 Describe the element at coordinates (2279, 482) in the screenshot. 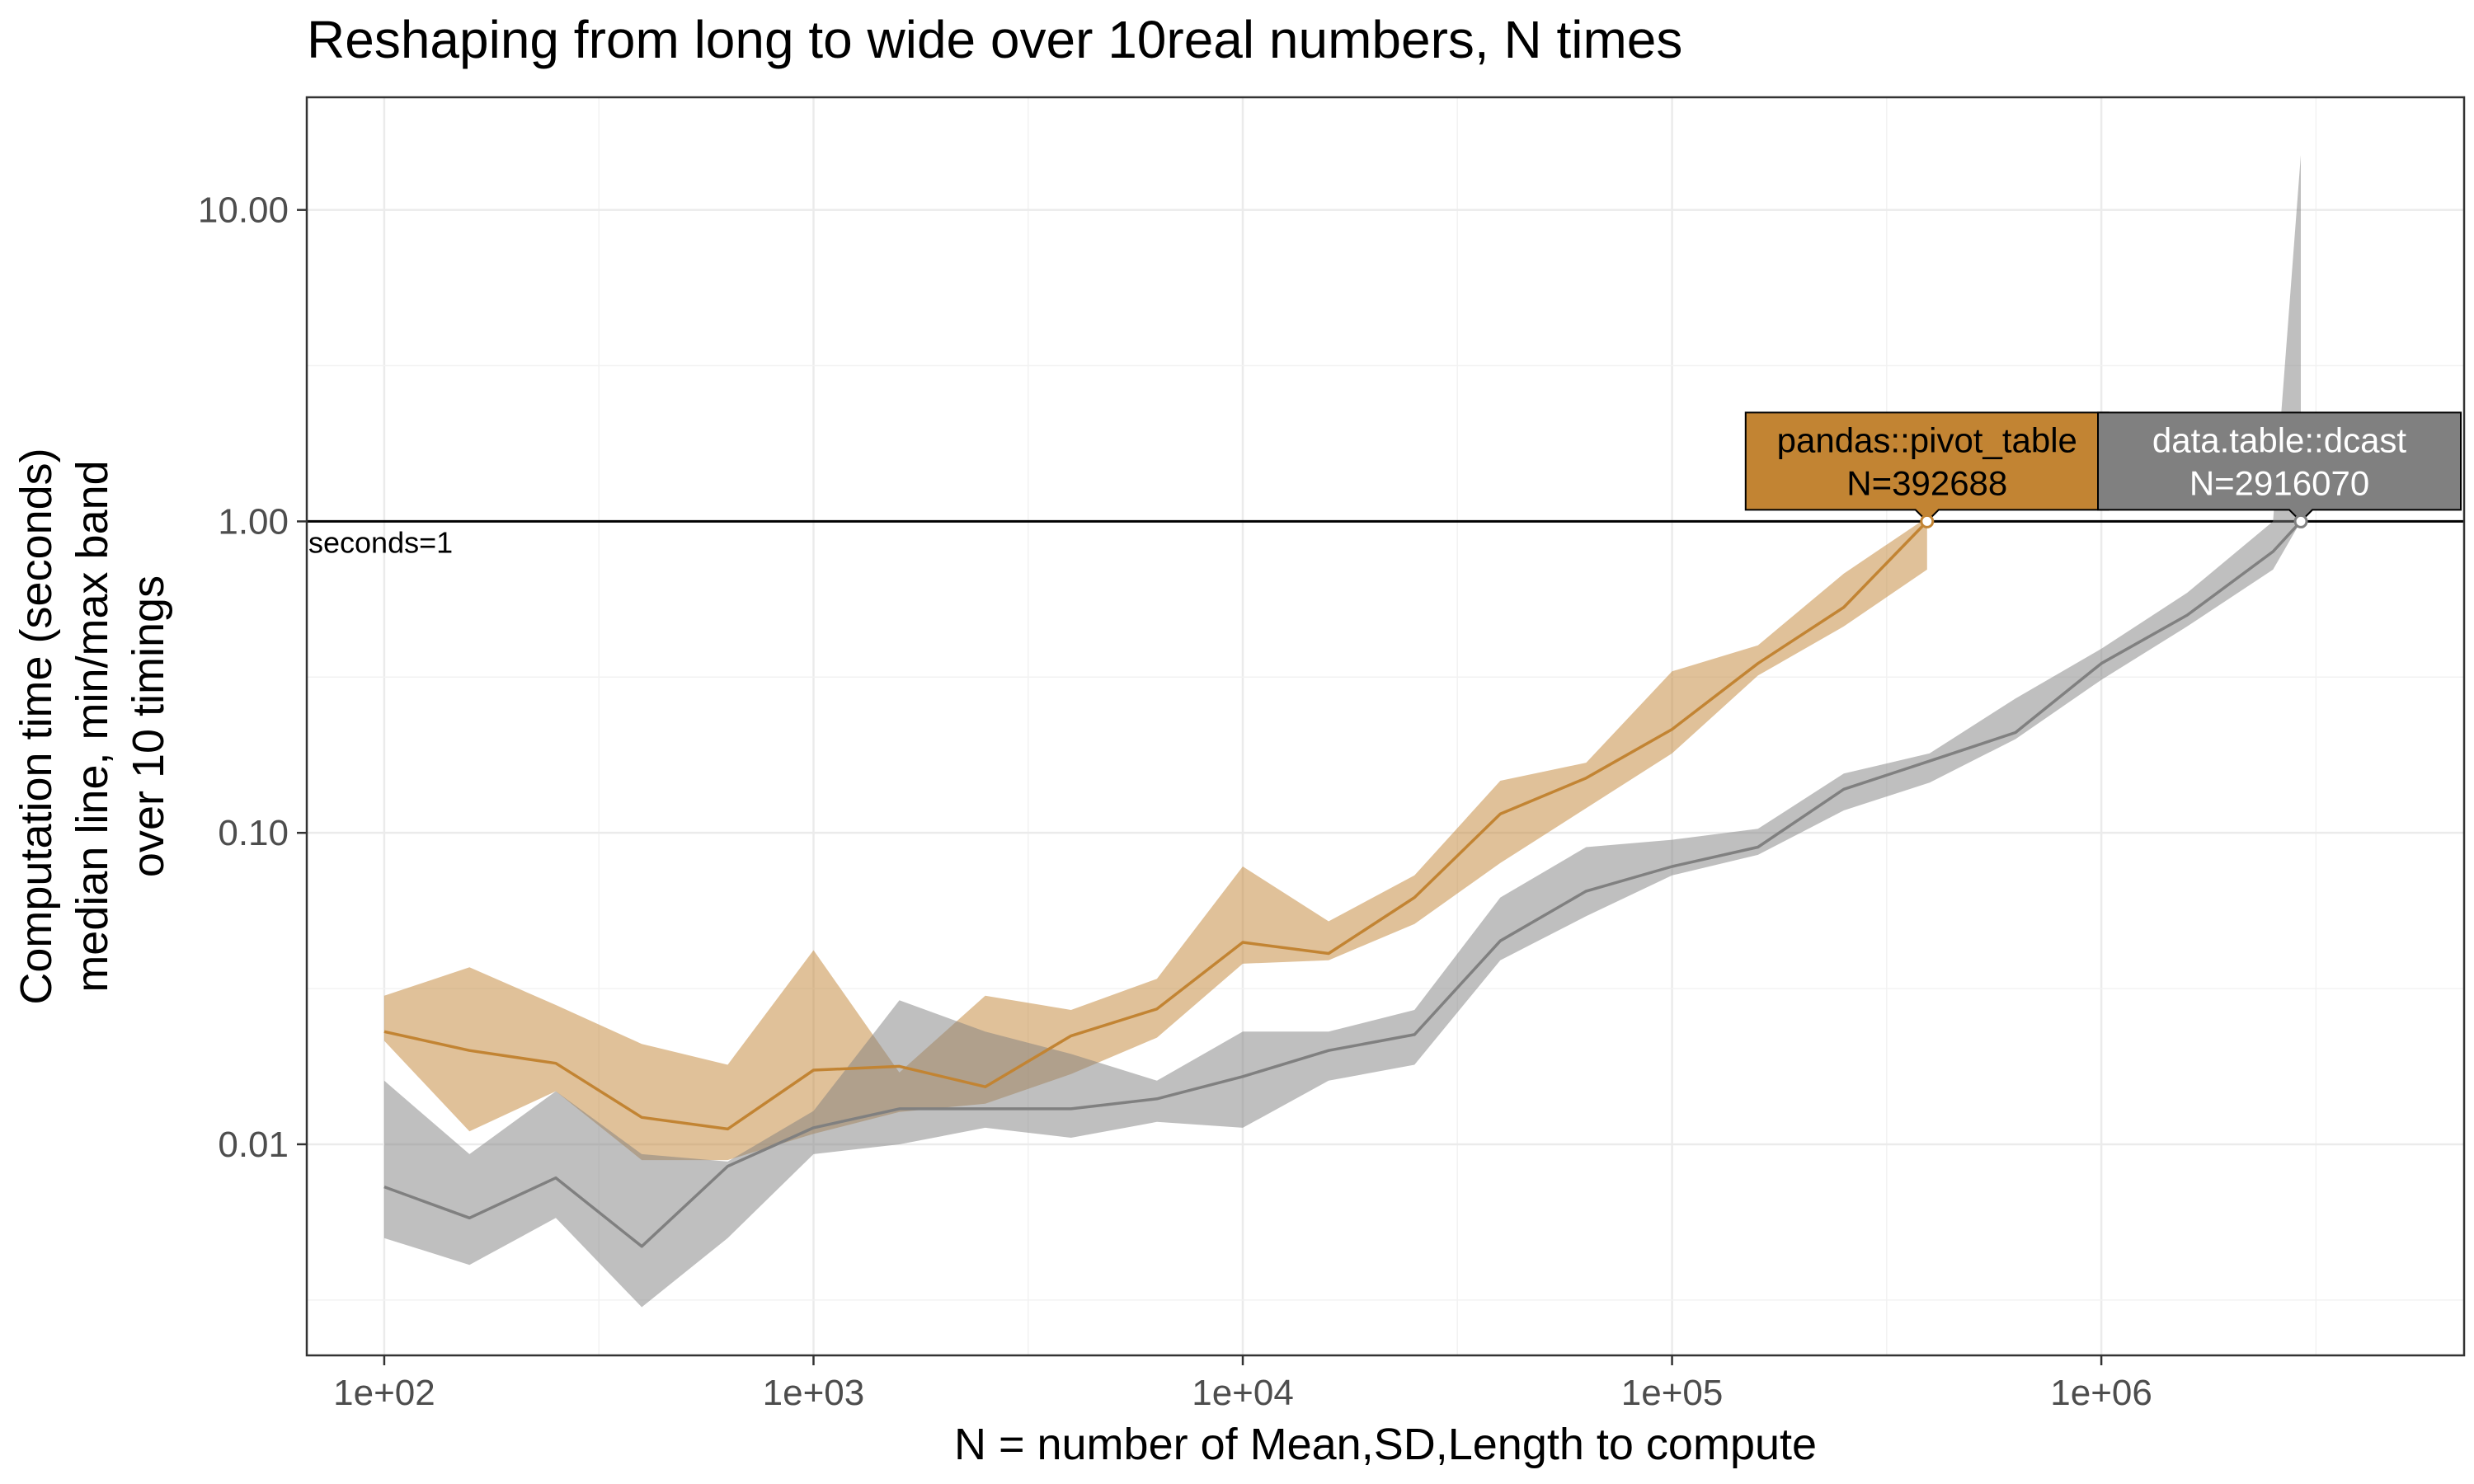

I see `series-1-callout-line-1: N=2916070` at that location.